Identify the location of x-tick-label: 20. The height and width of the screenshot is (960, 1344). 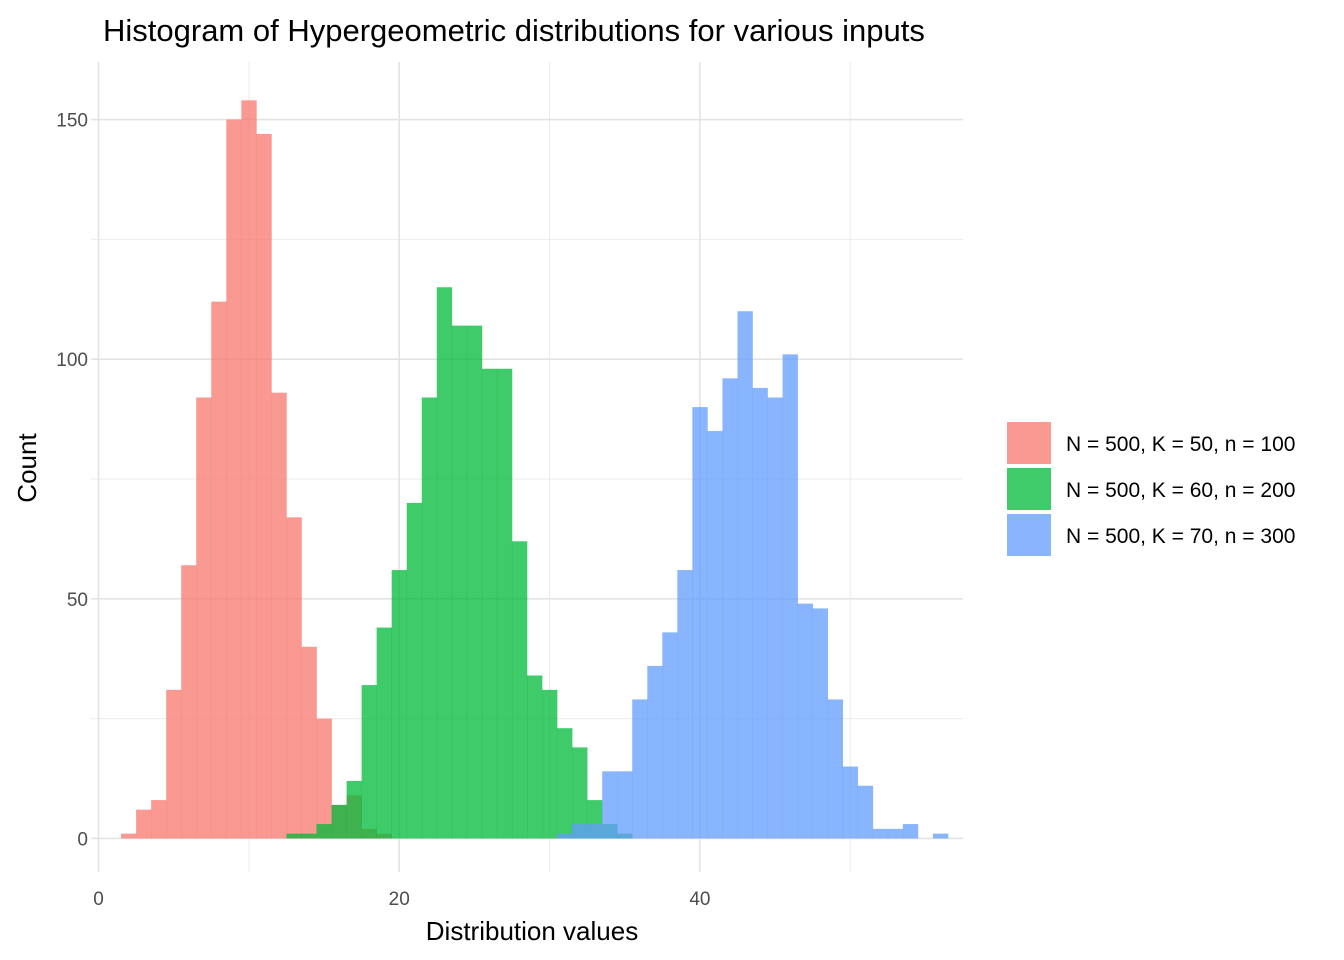
(399, 899).